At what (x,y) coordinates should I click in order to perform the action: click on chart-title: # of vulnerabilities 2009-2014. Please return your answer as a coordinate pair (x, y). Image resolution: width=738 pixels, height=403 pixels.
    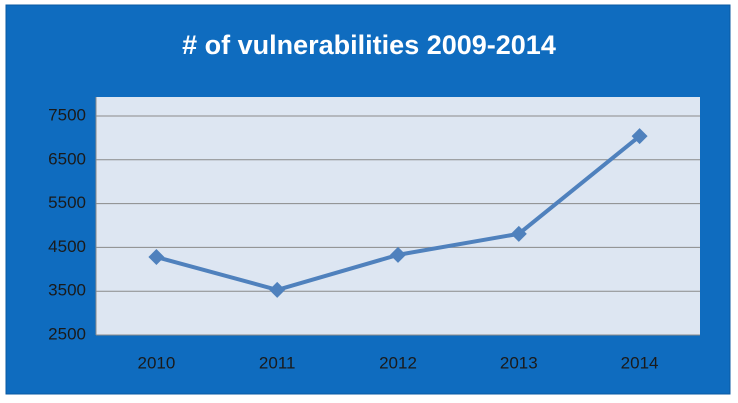
    Looking at the image, I should click on (369, 45).